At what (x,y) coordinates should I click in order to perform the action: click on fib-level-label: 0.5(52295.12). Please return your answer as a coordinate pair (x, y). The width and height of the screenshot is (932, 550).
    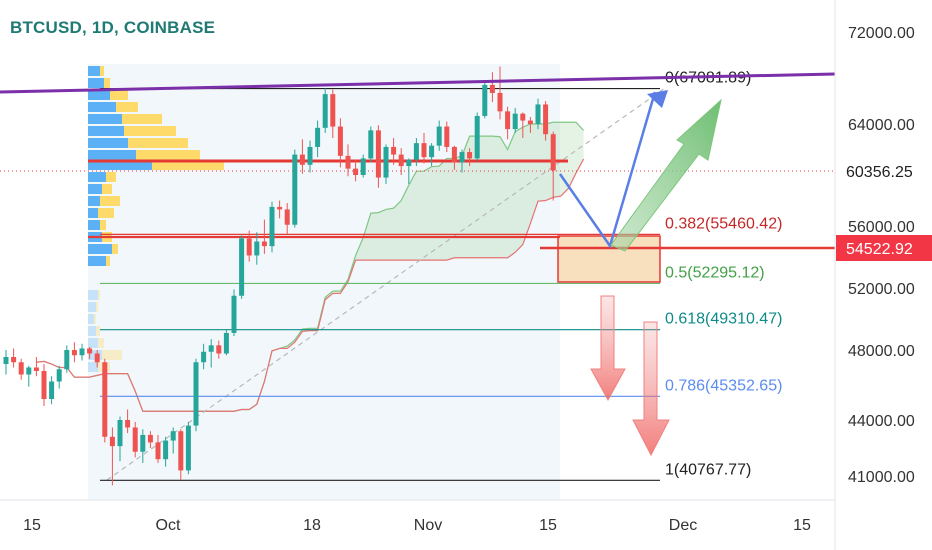
    Looking at the image, I should click on (715, 272).